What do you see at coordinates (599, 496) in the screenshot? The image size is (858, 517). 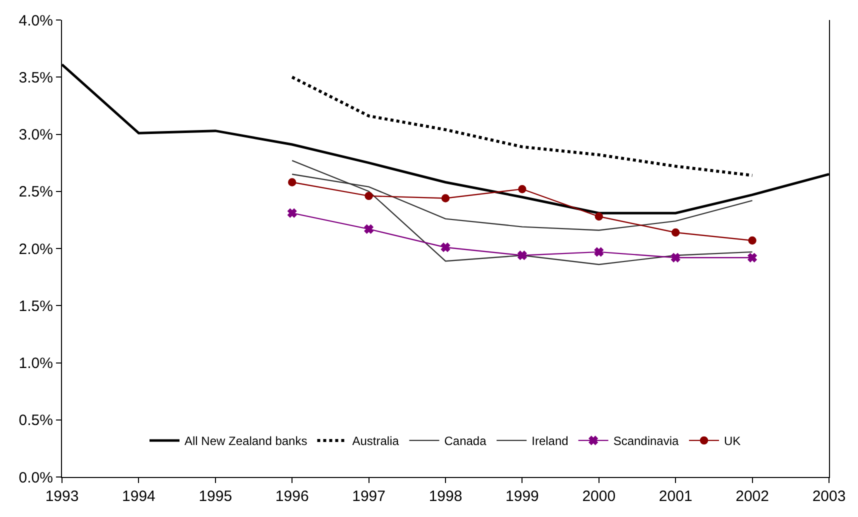 I see `x-tick-label: 2000` at bounding box center [599, 496].